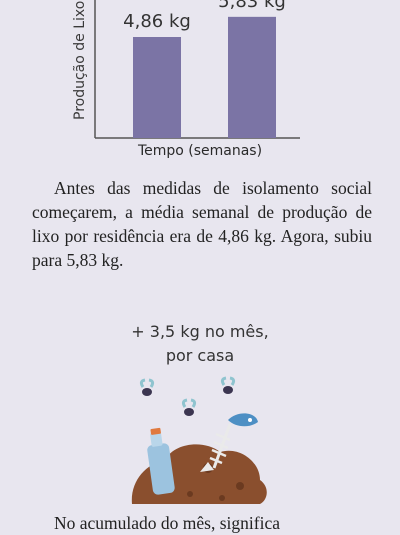  I want to click on fish-skeleton-icon, so click(229, 442).